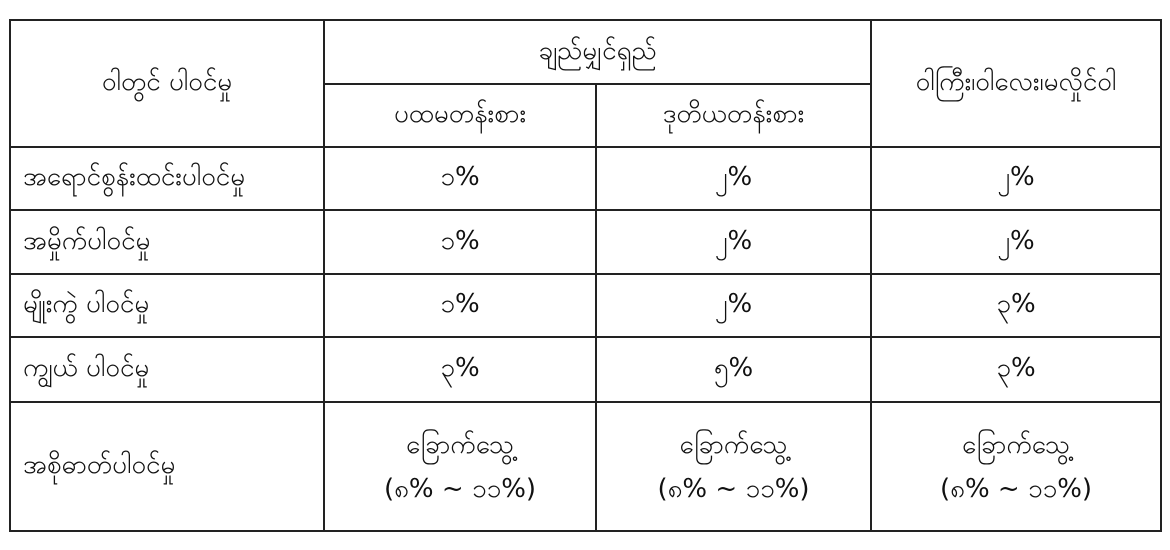  I want to click on row-label: အမှိုက်ပါဝင်မှု, so click(167, 242).